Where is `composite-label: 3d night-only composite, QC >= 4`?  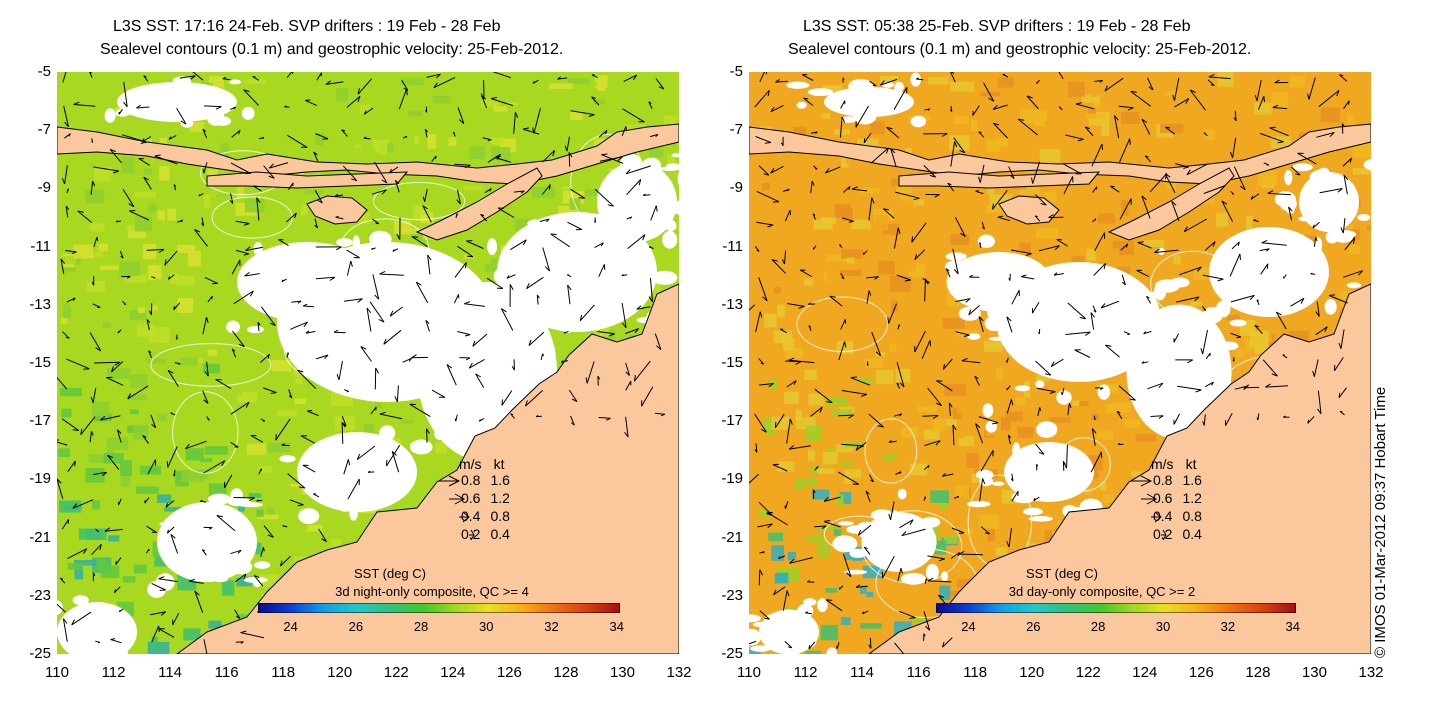 composite-label: 3d night-only composite, QC >= 4 is located at coordinates (432, 591).